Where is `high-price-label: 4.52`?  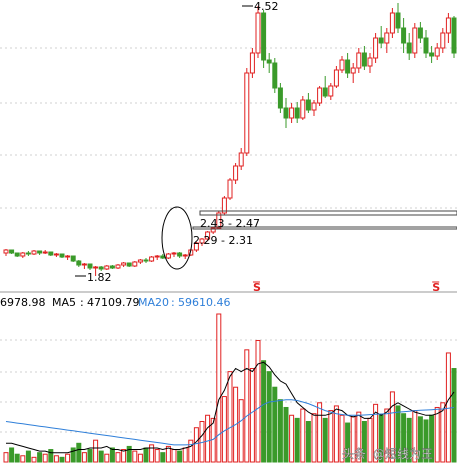
high-price-label: 4.52 is located at coordinates (266, 6).